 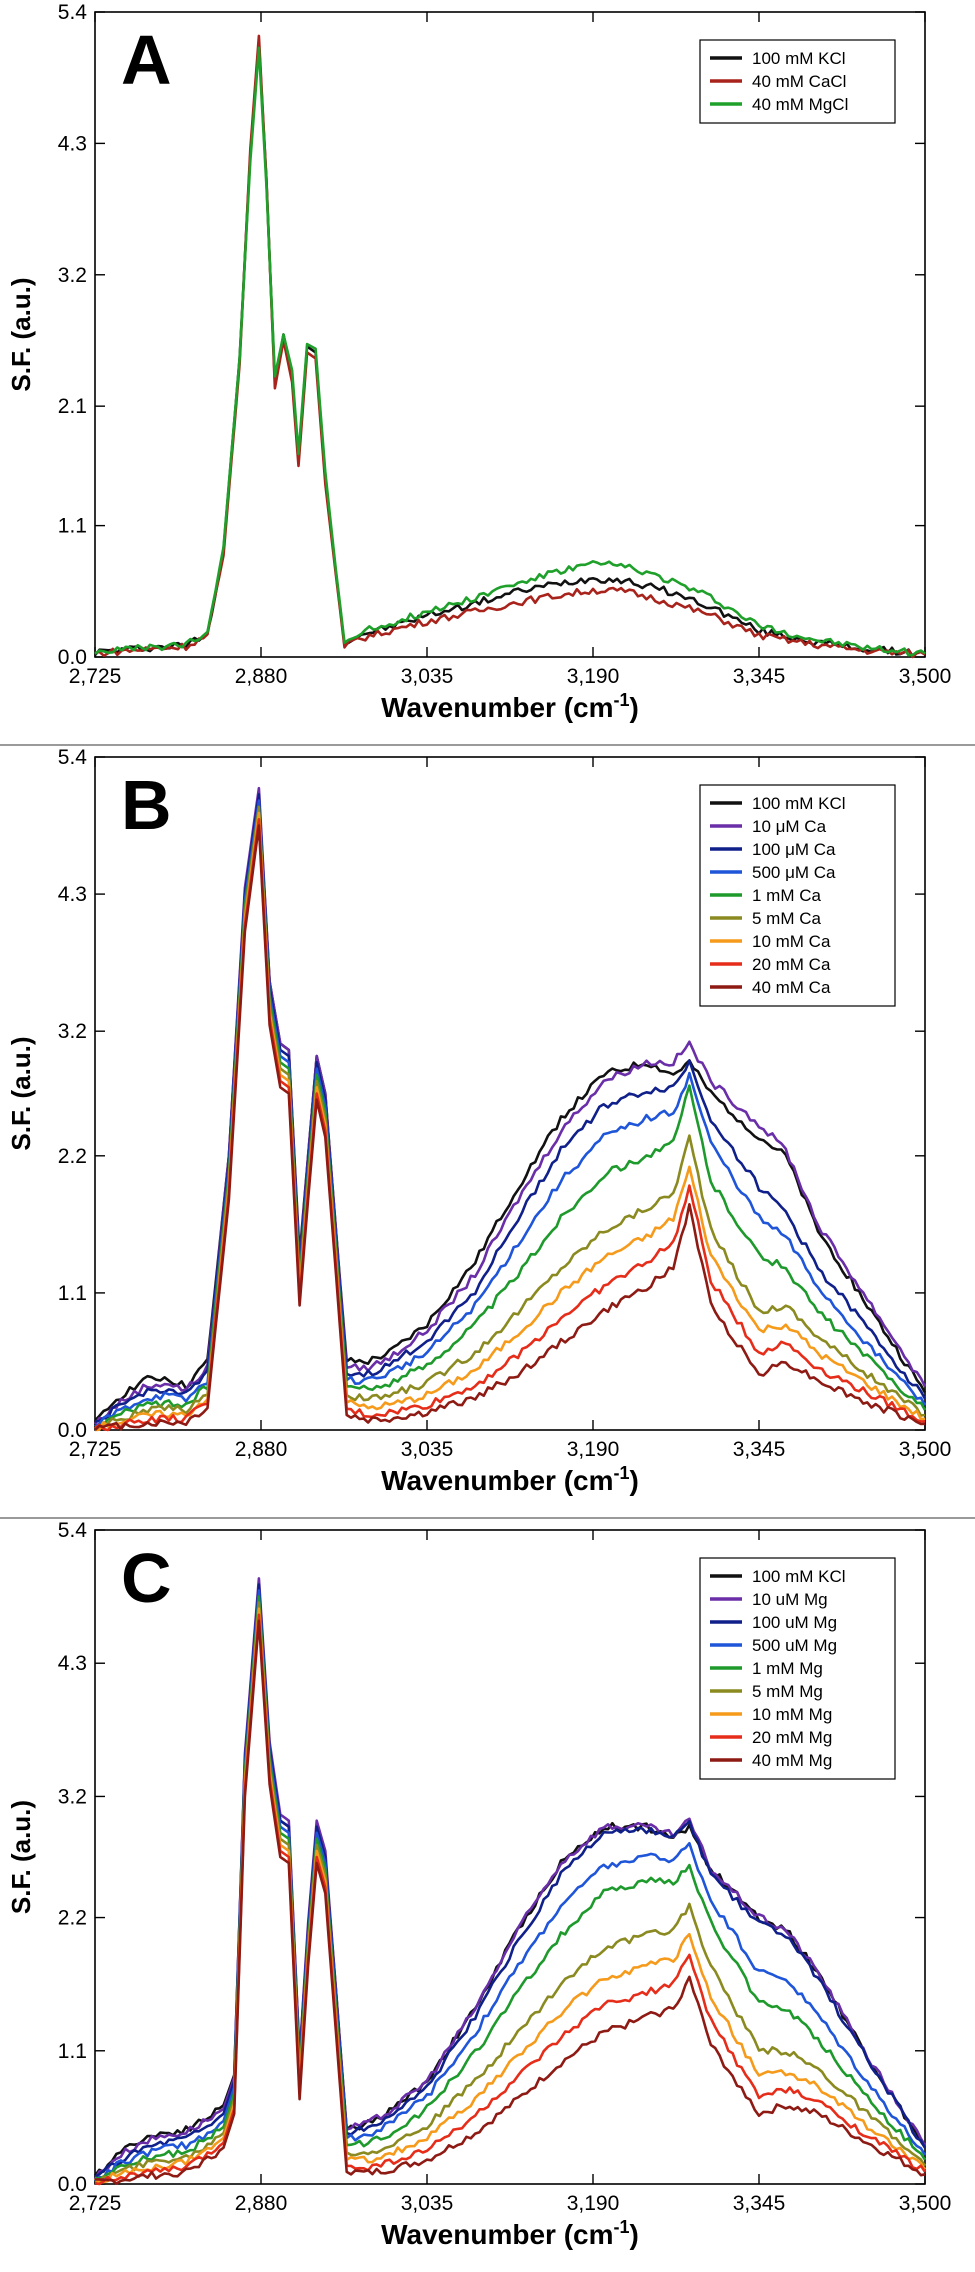 I want to click on legend-entry: 40 mM MgCl, so click(x=800, y=104).